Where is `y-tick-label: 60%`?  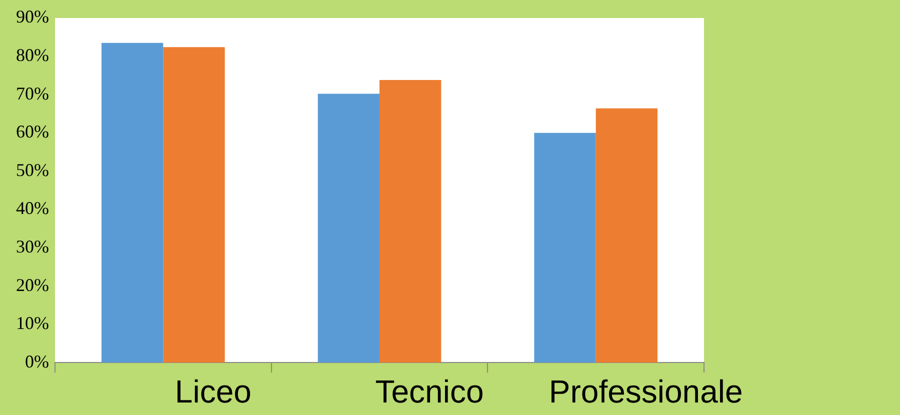 y-tick-label: 60% is located at coordinates (32, 132).